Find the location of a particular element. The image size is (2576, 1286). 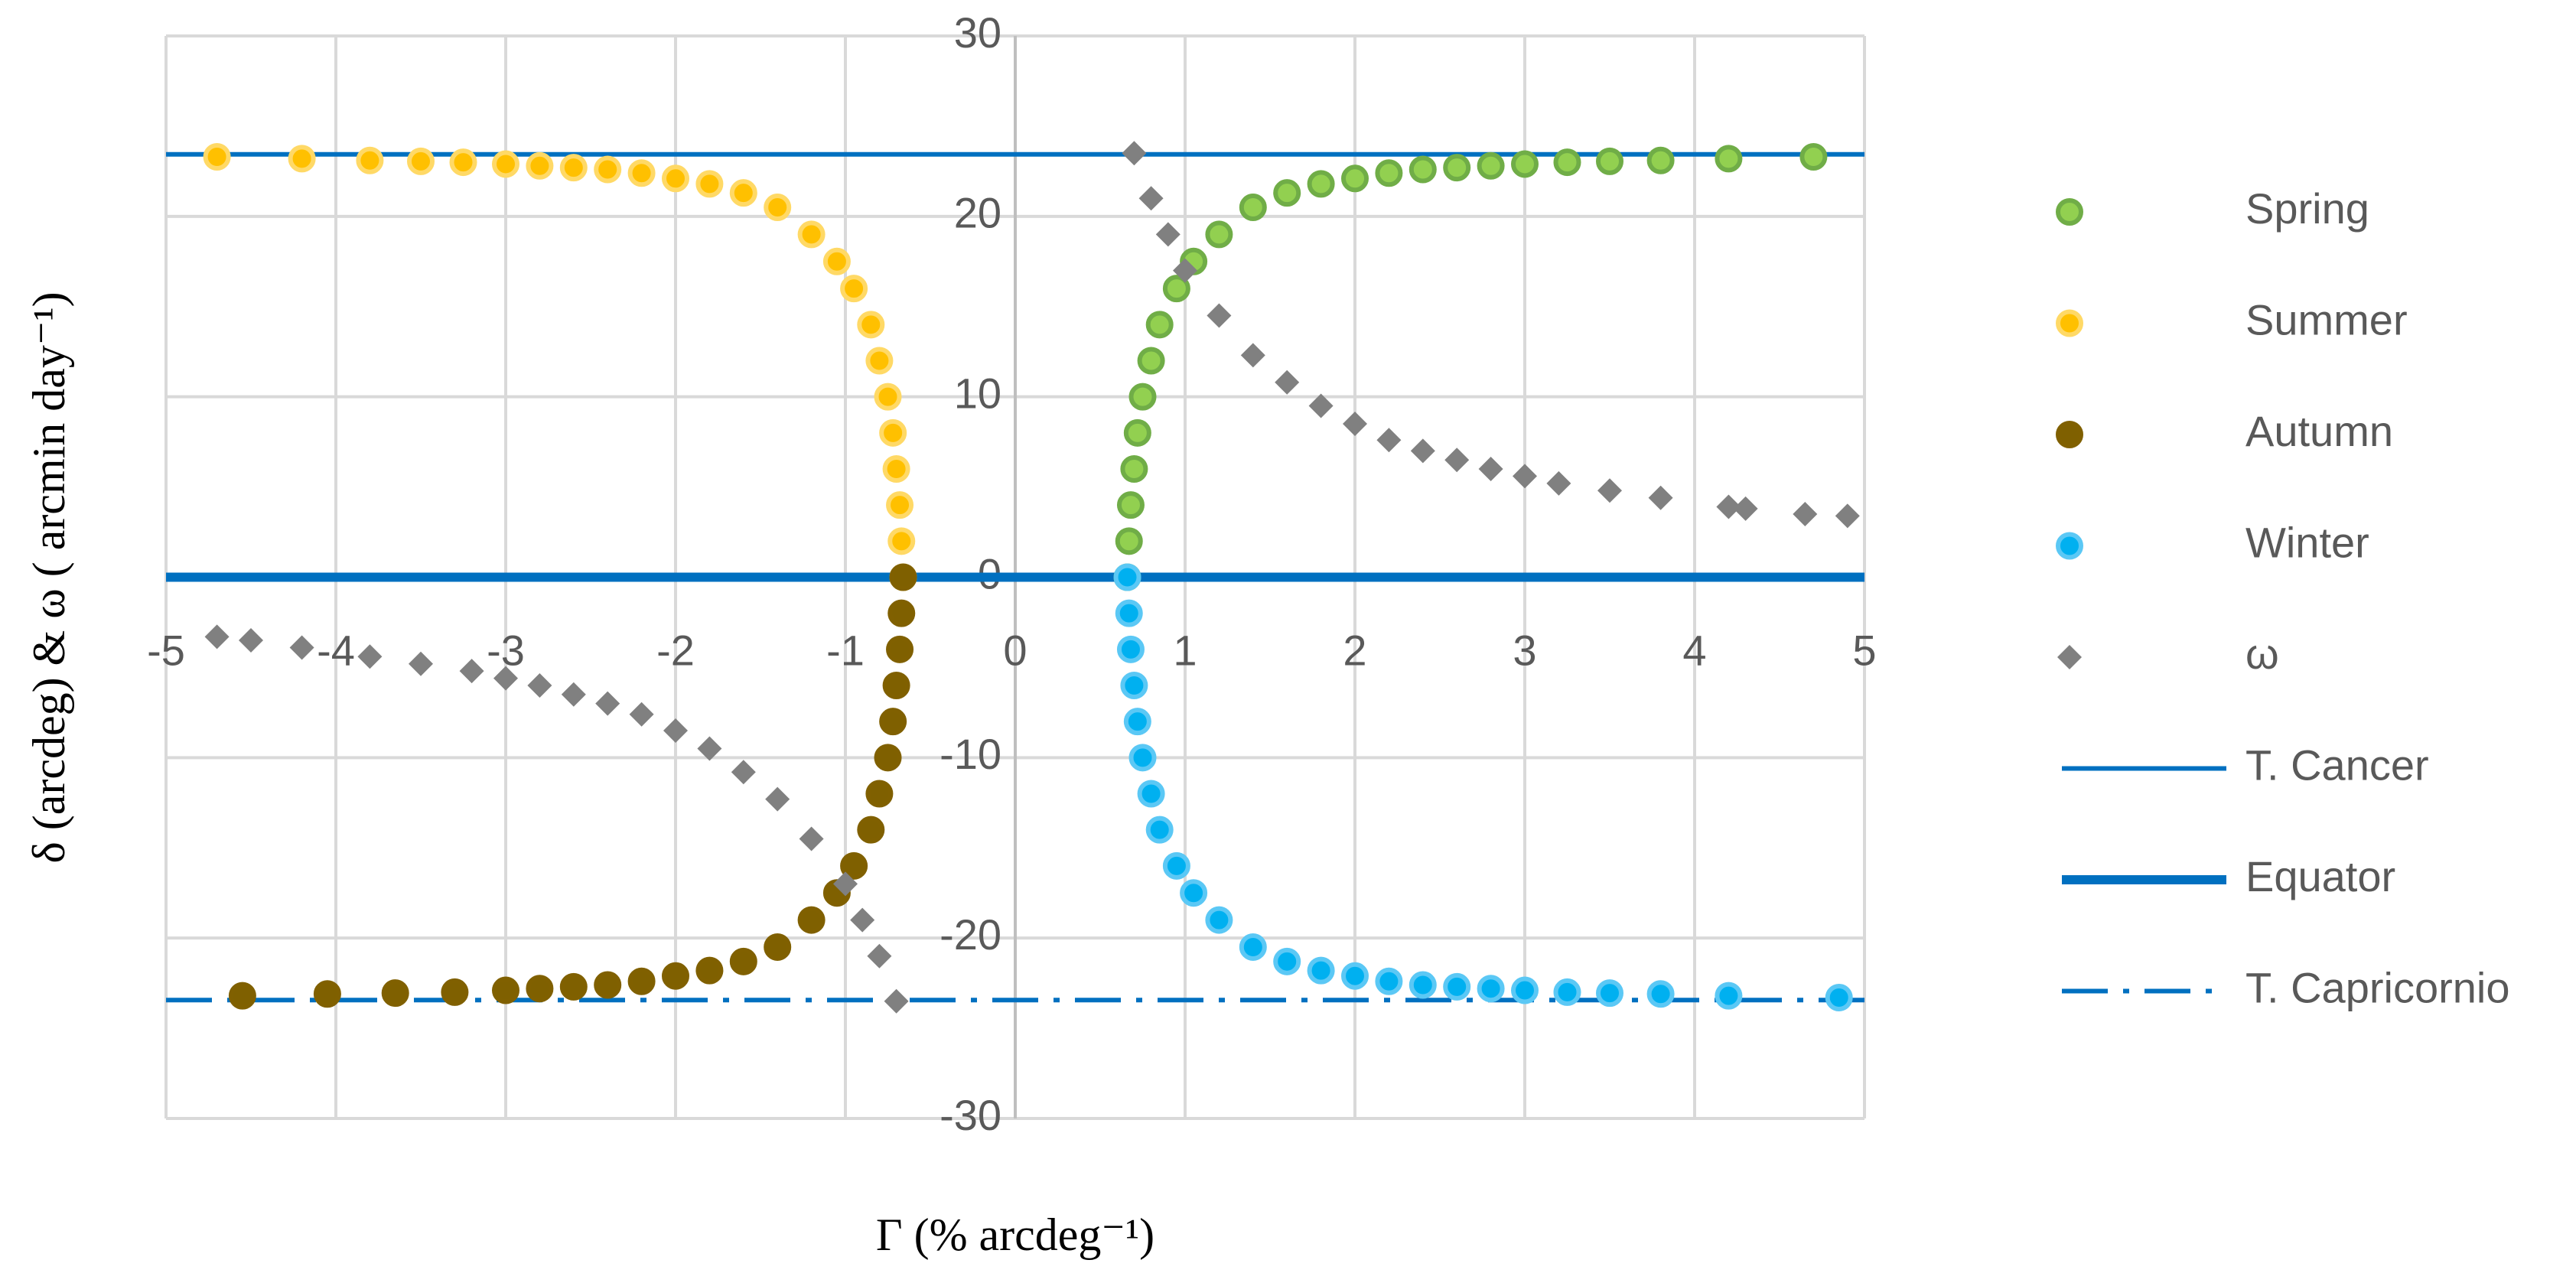

legend-label: Summer is located at coordinates (2327, 319).